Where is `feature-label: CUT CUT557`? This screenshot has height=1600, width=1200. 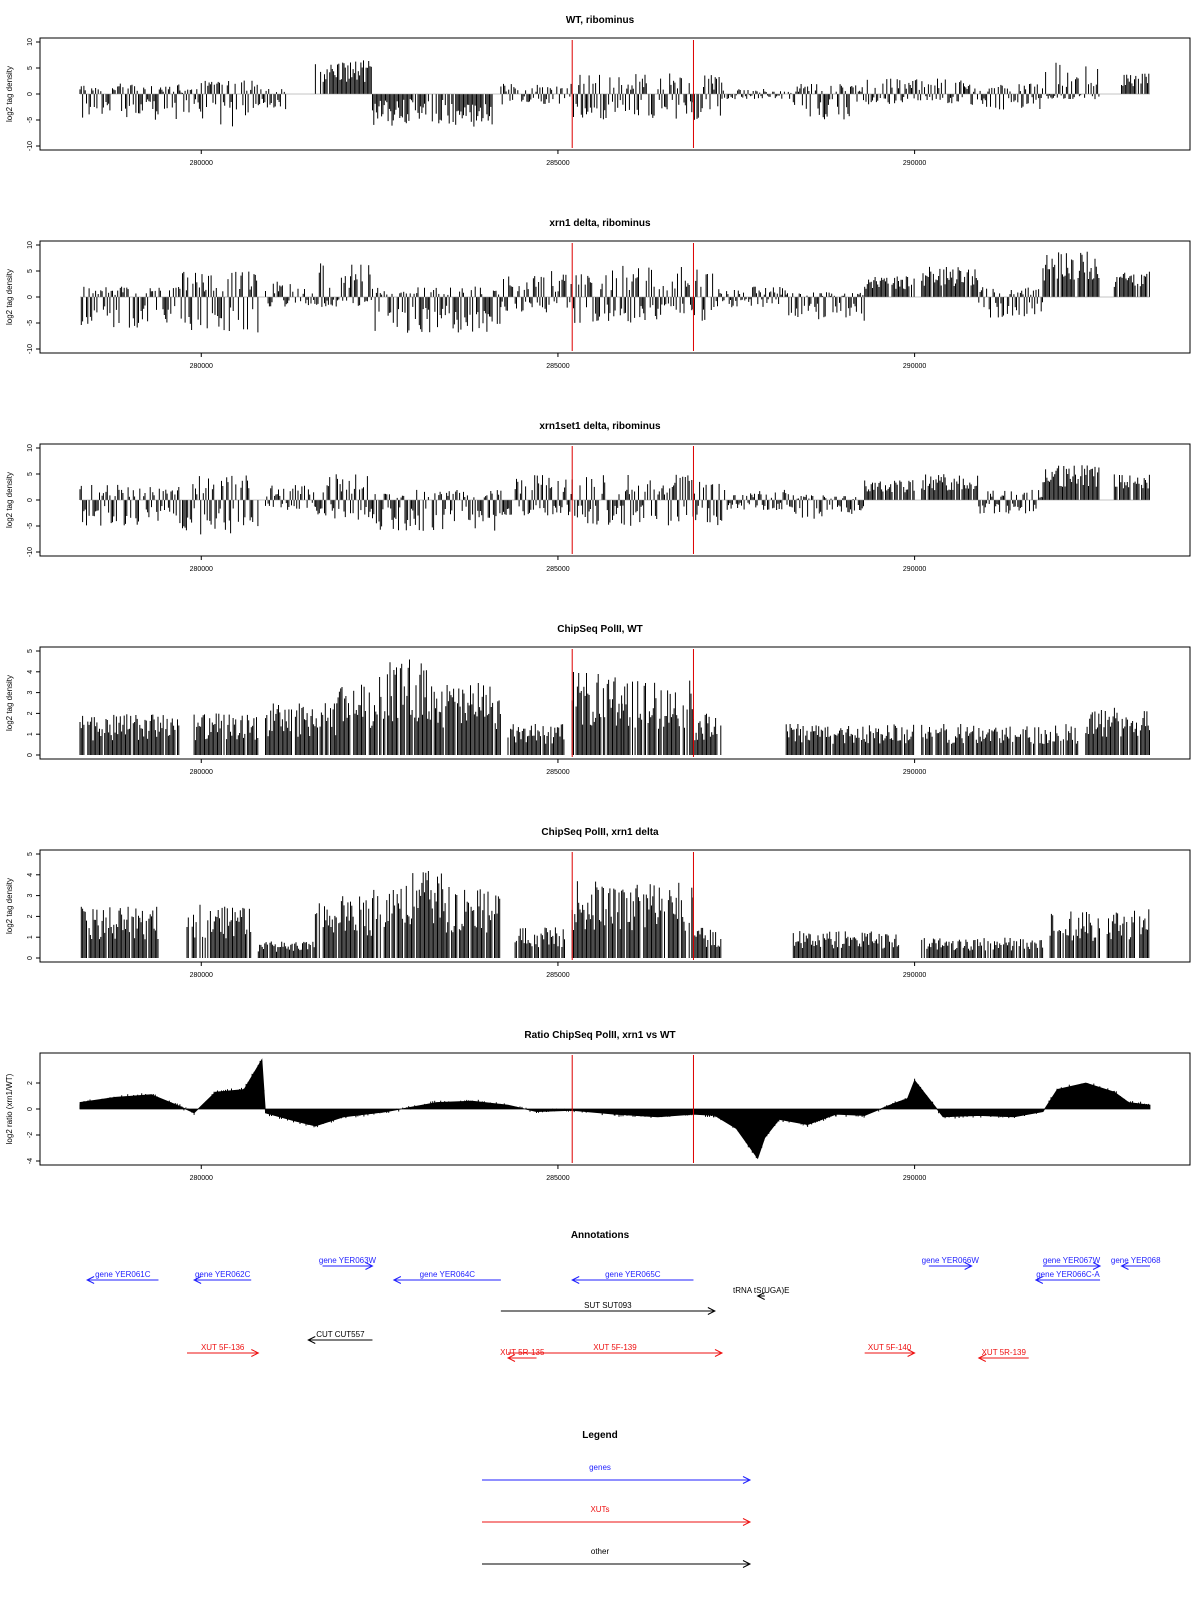
feature-label: CUT CUT557 is located at coordinates (340, 1334).